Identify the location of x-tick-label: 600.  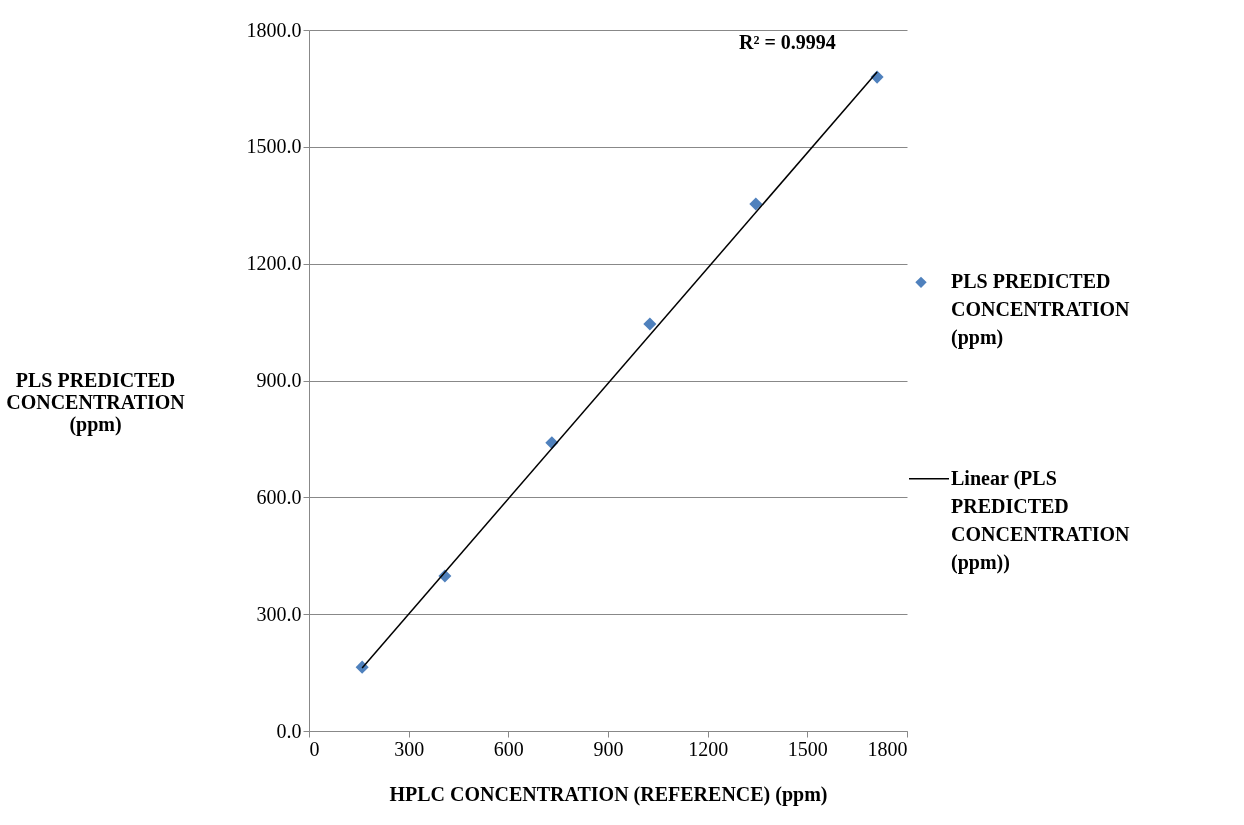
(508, 748).